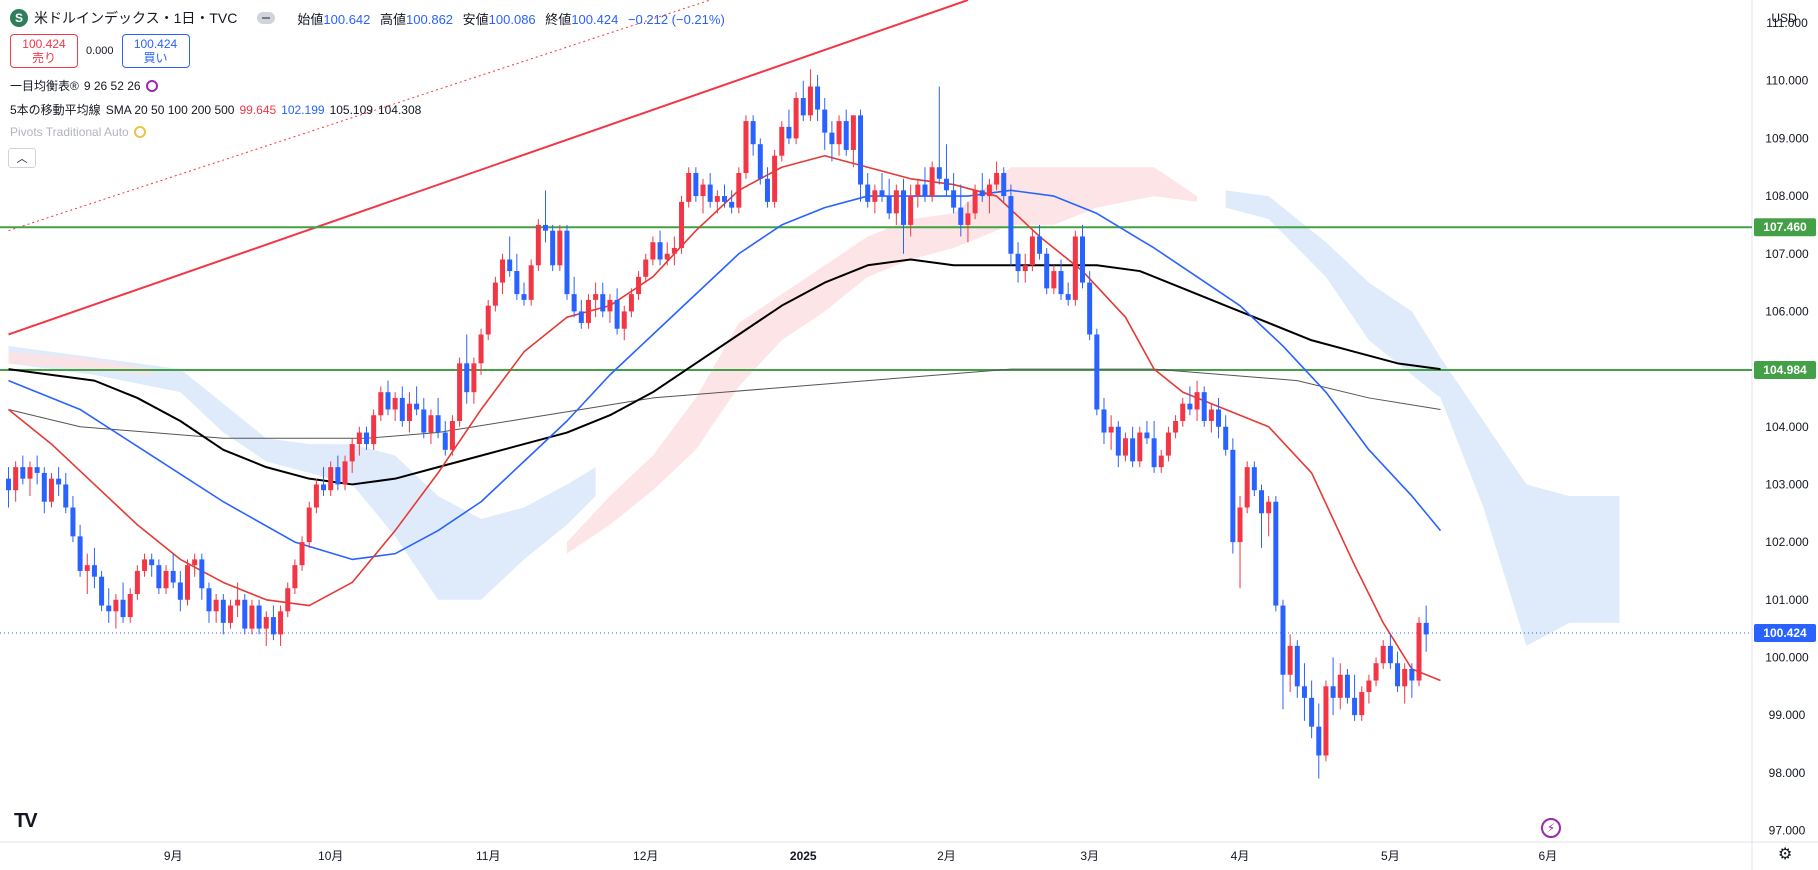  What do you see at coordinates (512, 19) in the screenshot?
I see `low-value: 100.086` at bounding box center [512, 19].